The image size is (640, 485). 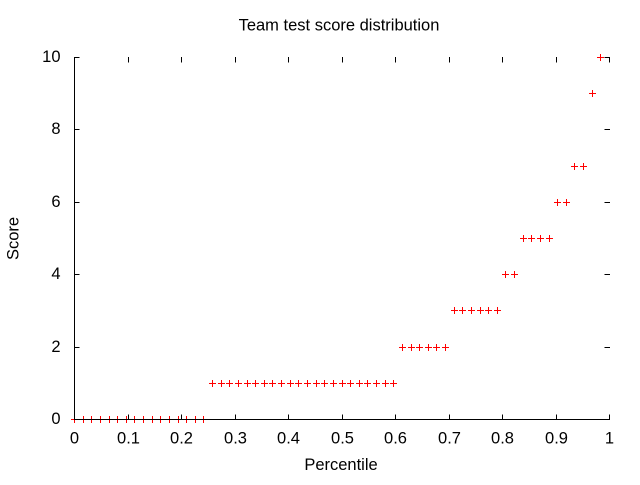 I want to click on svg-text: Percentile, so click(x=340, y=465).